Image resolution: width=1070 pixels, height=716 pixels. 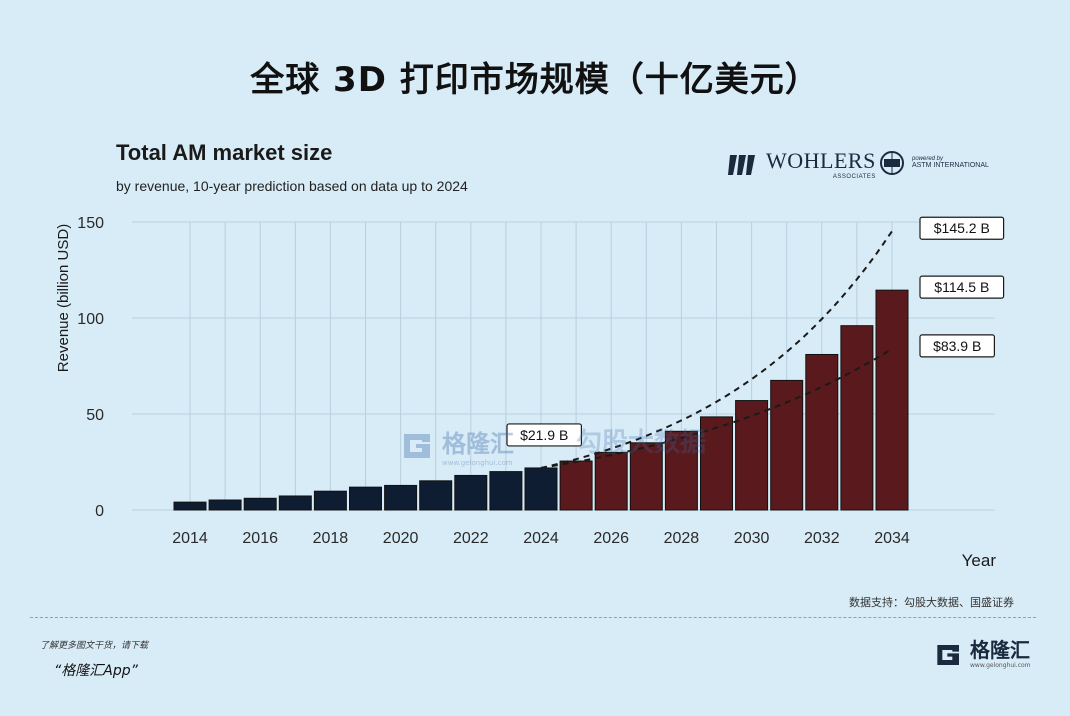 I want to click on y-axis-label: Revenue (billion USD), so click(x=63, y=298).